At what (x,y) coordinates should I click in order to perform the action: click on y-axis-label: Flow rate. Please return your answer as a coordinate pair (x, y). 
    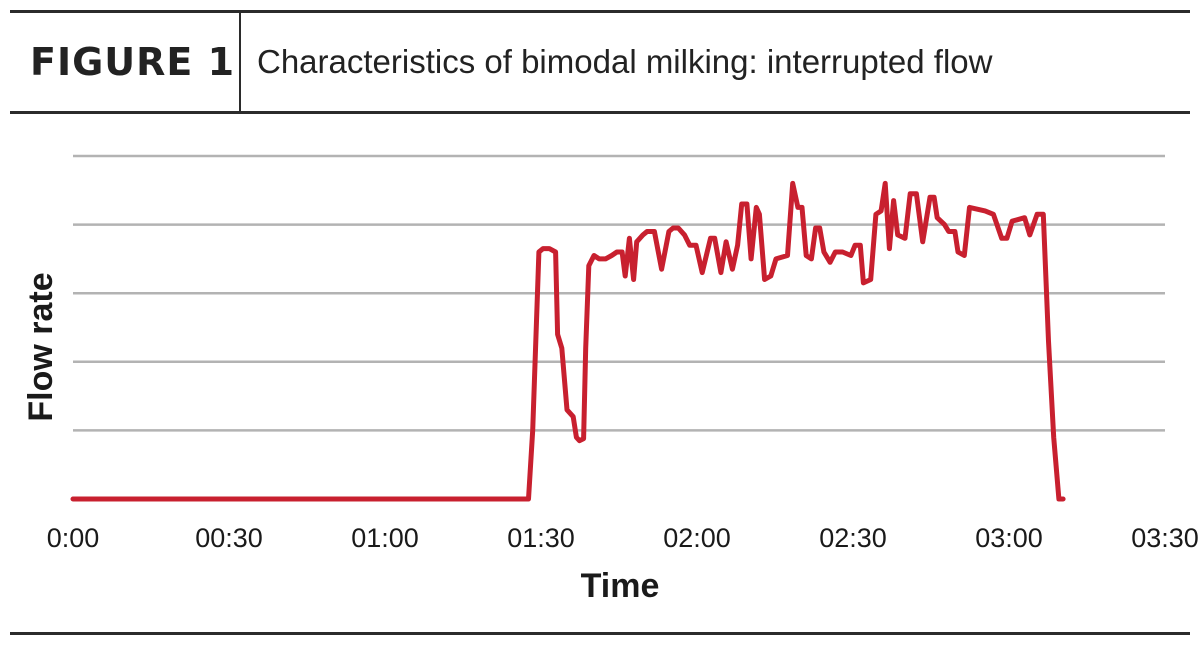
    Looking at the image, I should click on (41, 346).